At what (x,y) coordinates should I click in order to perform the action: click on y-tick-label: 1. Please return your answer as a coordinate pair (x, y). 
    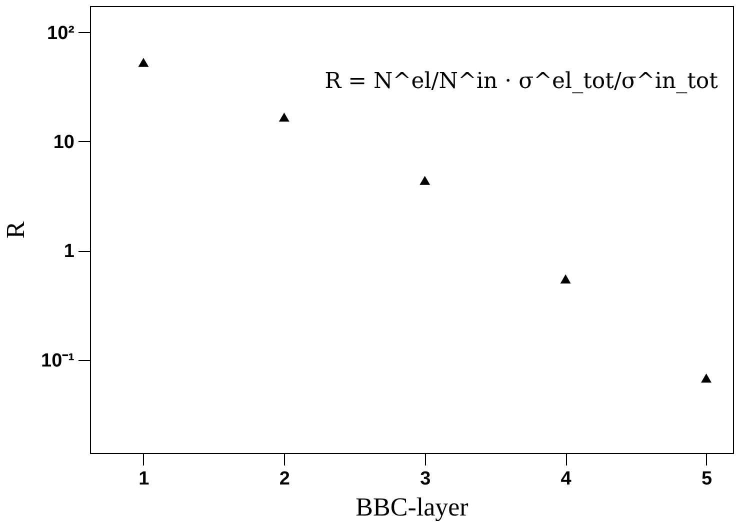
    Looking at the image, I should click on (69, 251).